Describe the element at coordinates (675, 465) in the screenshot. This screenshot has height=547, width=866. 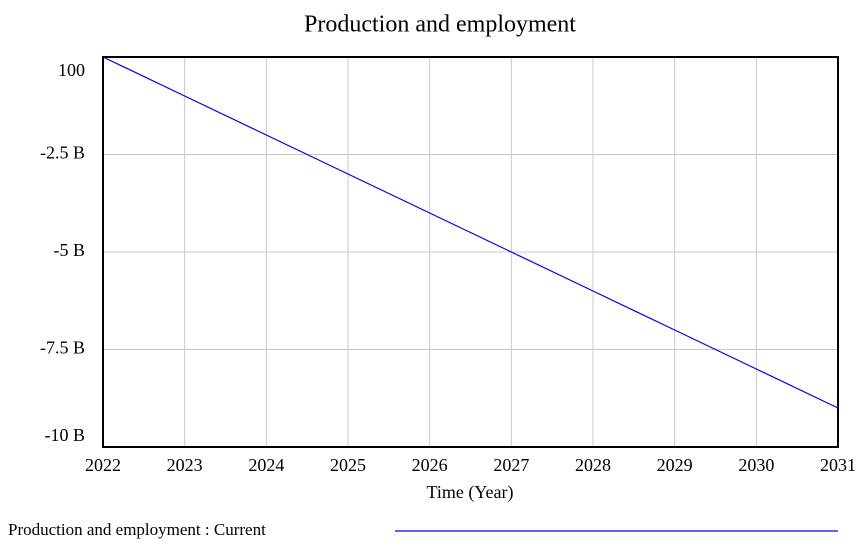
I see `x-tick-label: 2029` at that location.